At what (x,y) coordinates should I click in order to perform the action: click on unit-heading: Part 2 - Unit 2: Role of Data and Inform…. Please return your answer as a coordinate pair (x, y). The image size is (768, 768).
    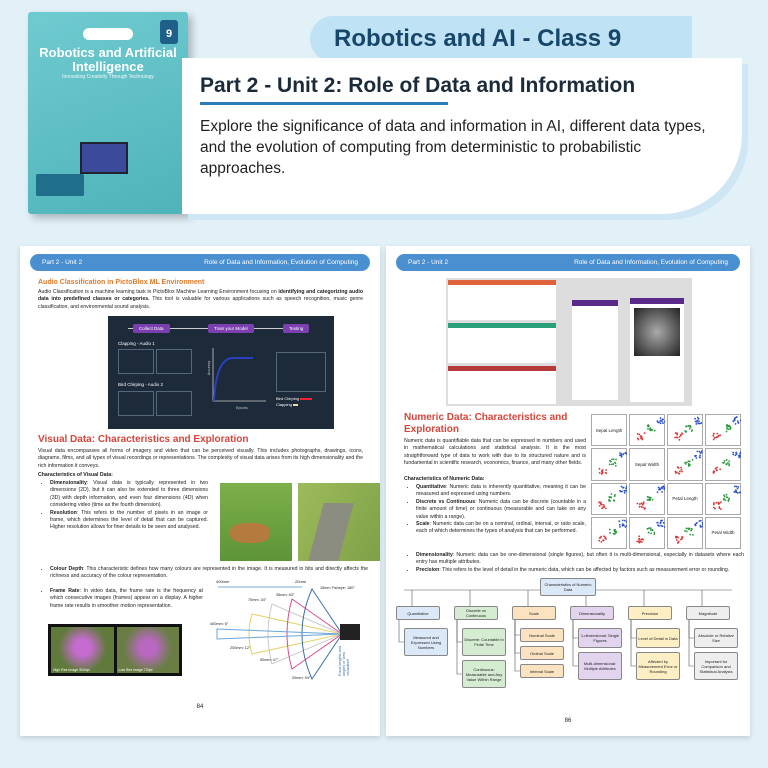
    Looking at the image, I should click on (418, 85).